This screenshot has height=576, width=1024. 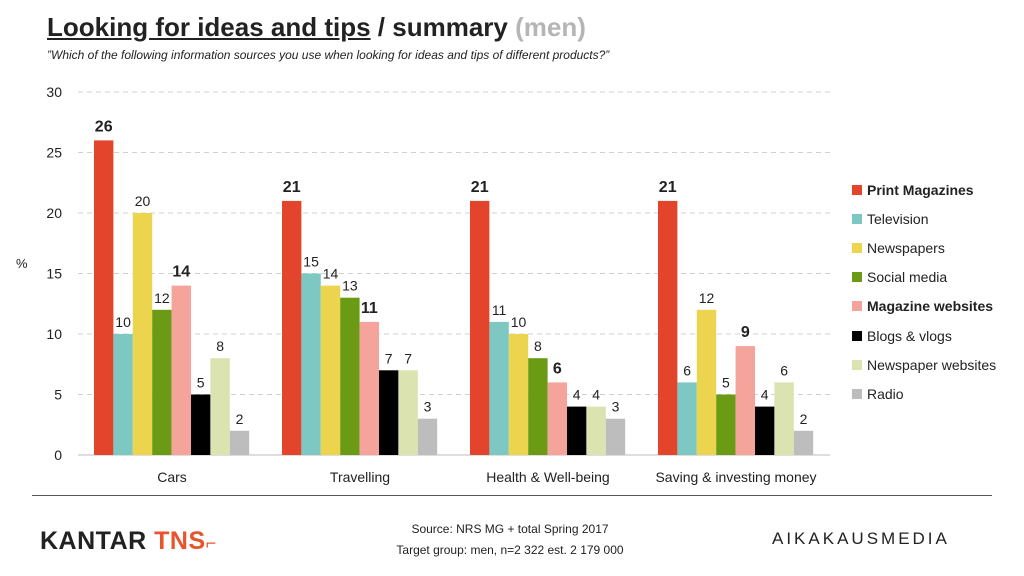 I want to click on data-label: 7, so click(x=408, y=358).